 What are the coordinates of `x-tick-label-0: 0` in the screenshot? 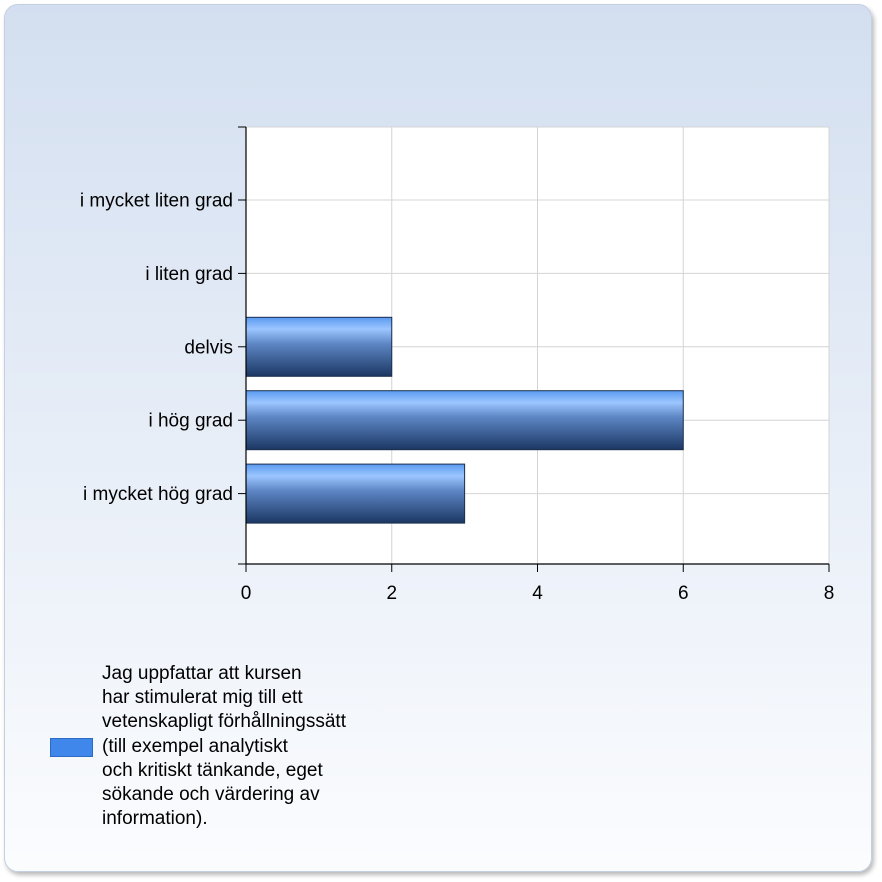 It's located at (246, 593).